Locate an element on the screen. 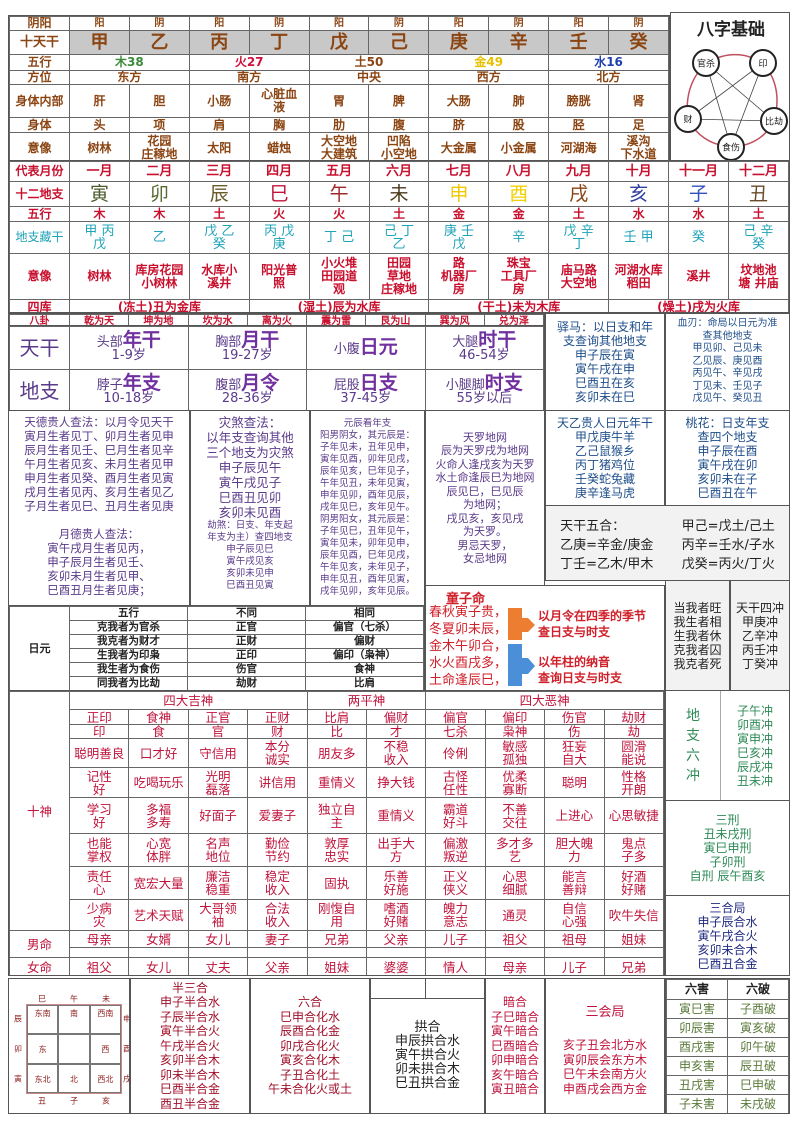  branch-bottom: 子 is located at coordinates (74, 1101).